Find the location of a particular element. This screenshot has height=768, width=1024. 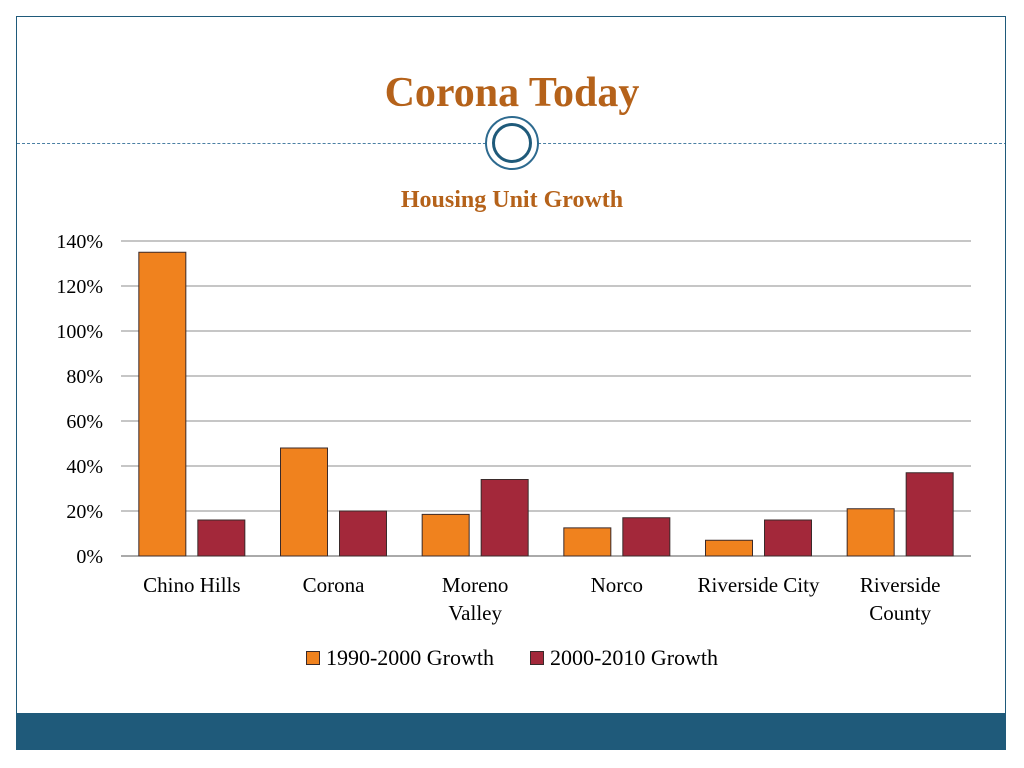

legend-item-series-2: 2000-2010 Growth is located at coordinates (624, 658).